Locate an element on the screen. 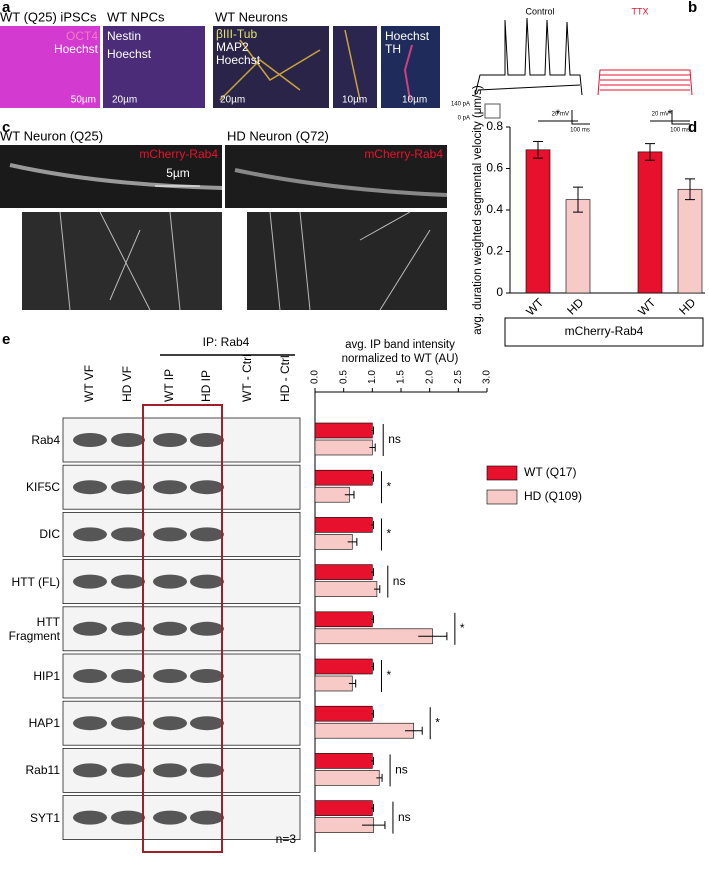 The height and width of the screenshot is (881, 709). neuron-image is located at coordinates (271, 67).